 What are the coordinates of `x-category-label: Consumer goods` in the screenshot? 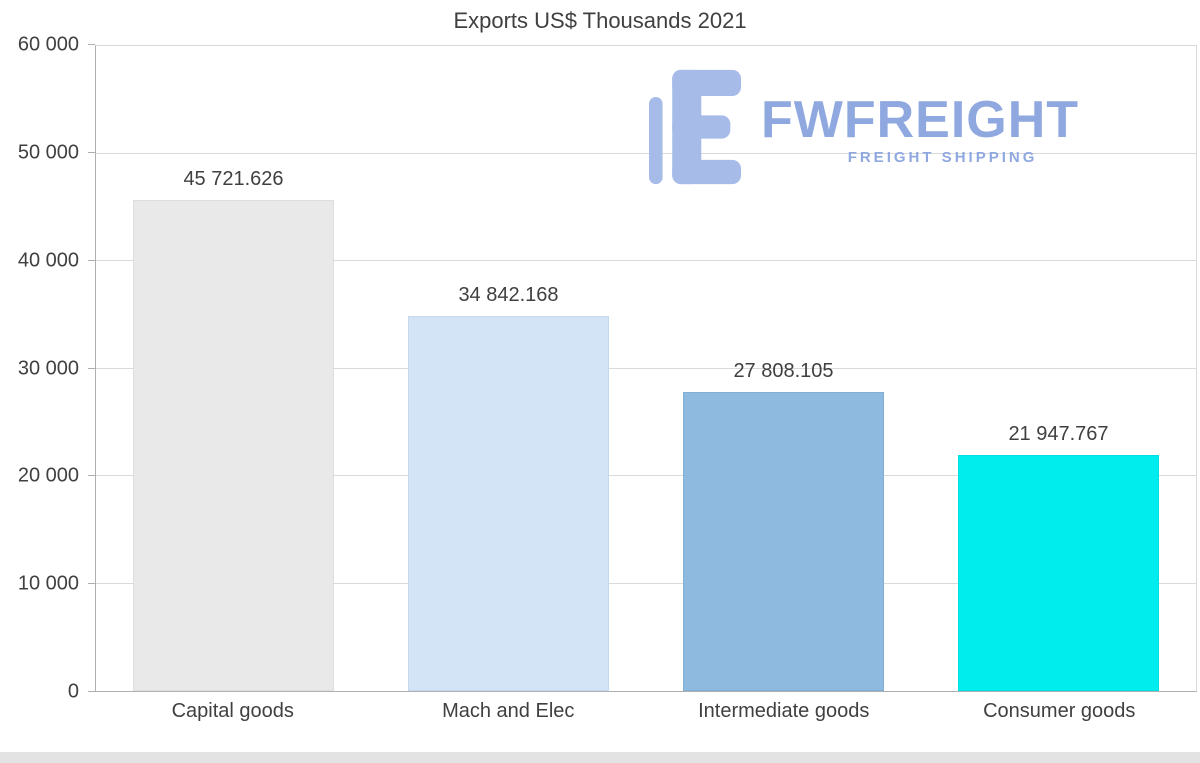 It's located at (1059, 711).